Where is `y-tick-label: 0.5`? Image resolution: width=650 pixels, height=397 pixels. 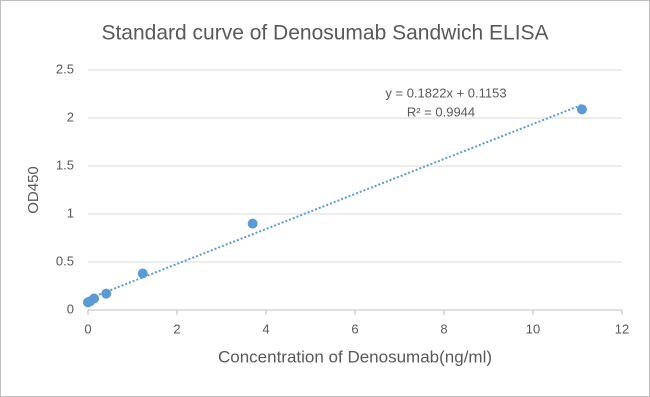 y-tick-label: 0.5 is located at coordinates (65, 260).